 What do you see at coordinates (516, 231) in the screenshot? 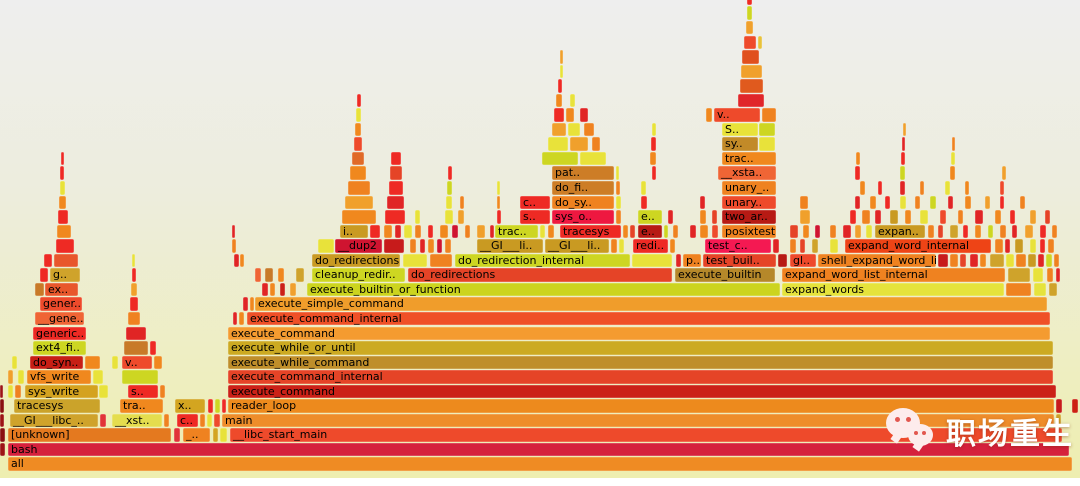
I see `flame-frame-trac: trac..` at bounding box center [516, 231].